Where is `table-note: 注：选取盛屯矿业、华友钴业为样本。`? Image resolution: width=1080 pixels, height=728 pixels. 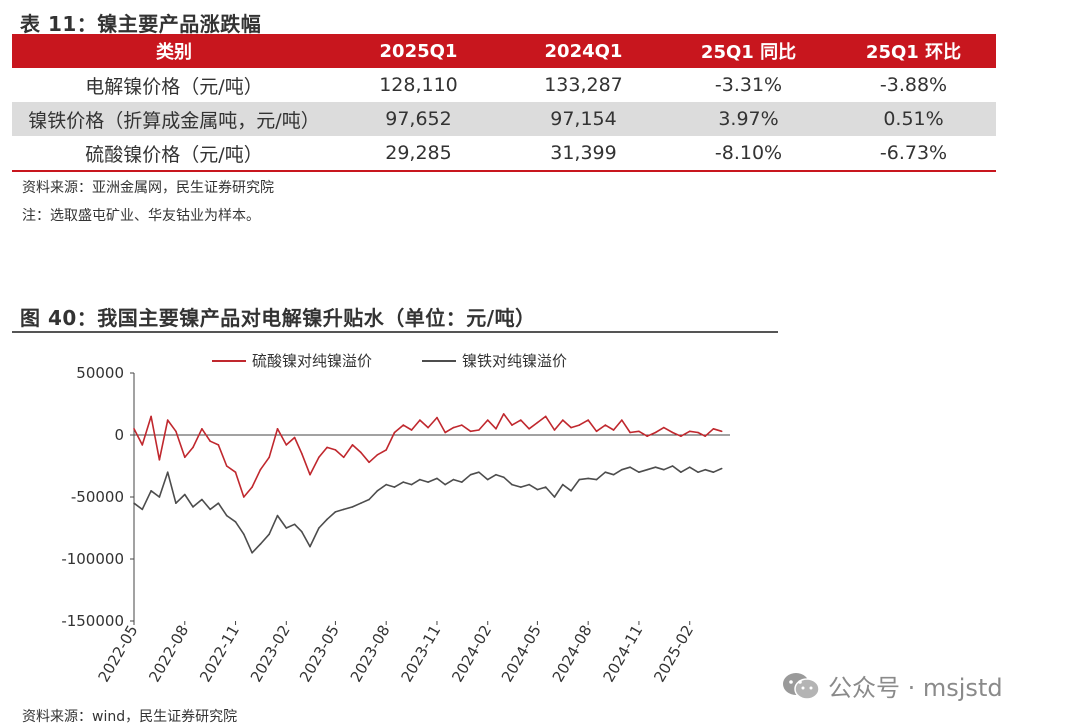
table-note: 注：选取盛屯矿业、华友钴业为样本。 is located at coordinates (141, 216).